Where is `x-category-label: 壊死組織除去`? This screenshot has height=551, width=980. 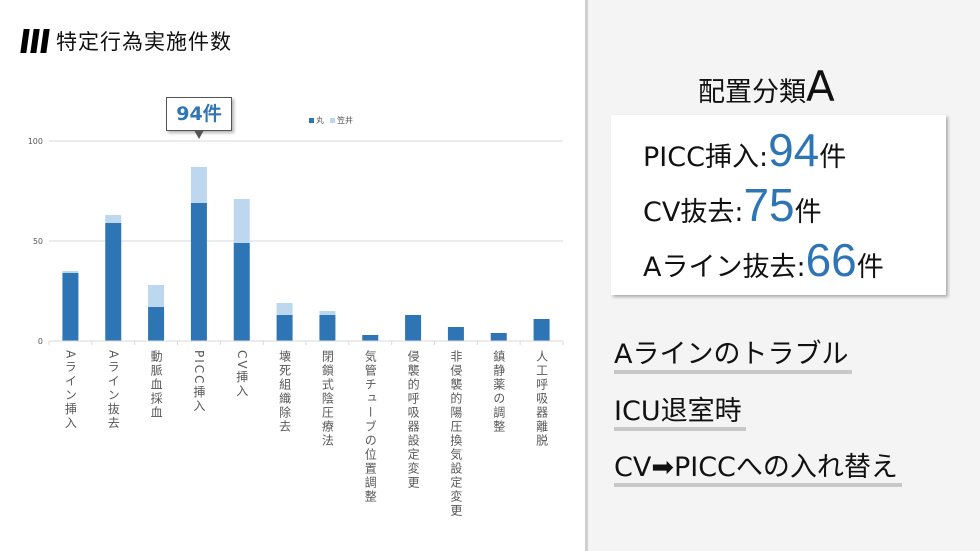
x-category-label: 壊死組織除去 is located at coordinates (284, 392).